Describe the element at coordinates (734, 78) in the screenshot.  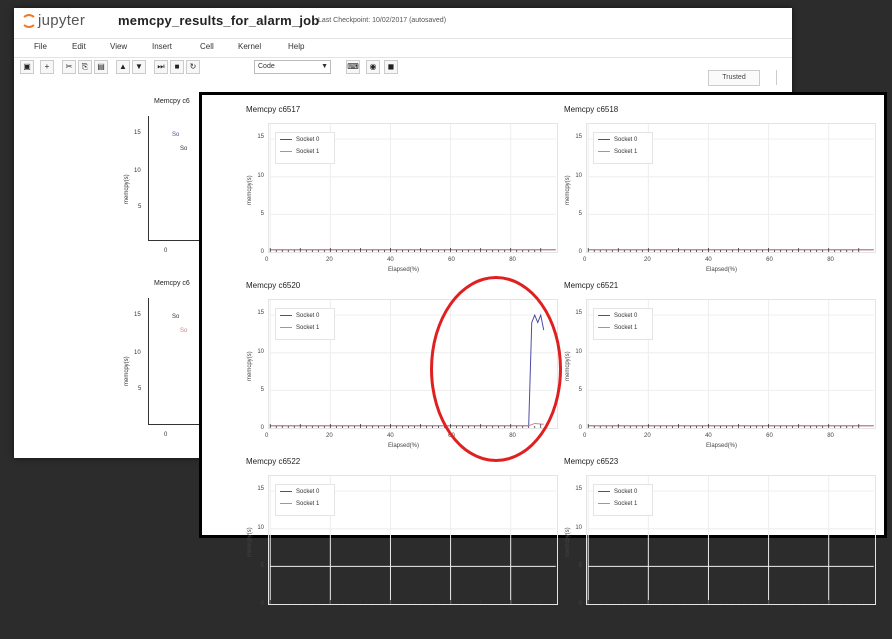
I see `trusted-indicator: Trusted` at that location.